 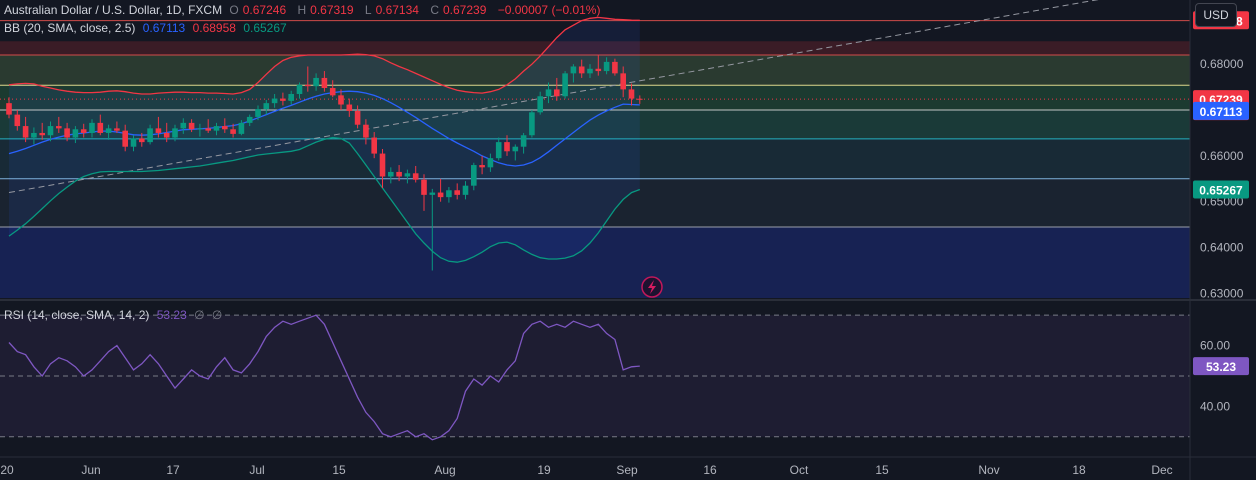 I want to click on time-axis: 20 Jun 17 Jul 15 Aug 19 Sep 16 Oct 15 Nov 18 Dec, so click(x=586, y=470).